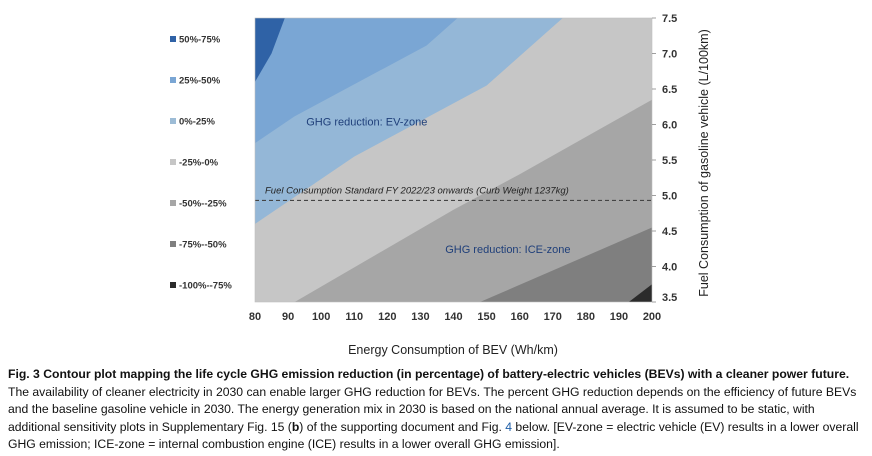 This screenshot has width=872, height=456. What do you see at coordinates (507, 250) in the screenshot?
I see `ice-zone-label: GHG reduction: ICE-zone` at bounding box center [507, 250].